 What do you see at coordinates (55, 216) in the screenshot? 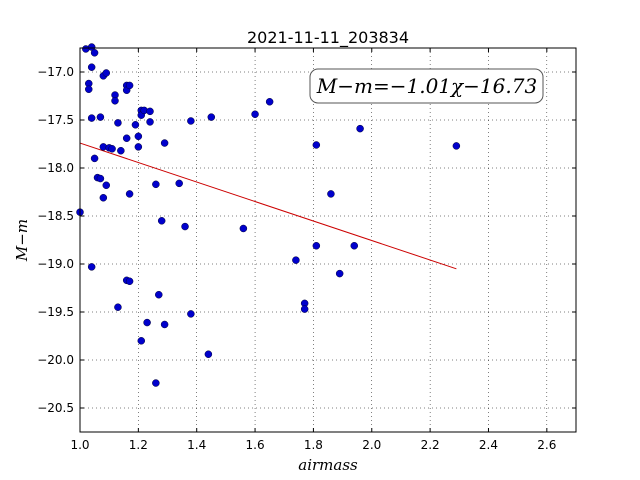
I see `y-tick-label: −18.5` at bounding box center [55, 216].